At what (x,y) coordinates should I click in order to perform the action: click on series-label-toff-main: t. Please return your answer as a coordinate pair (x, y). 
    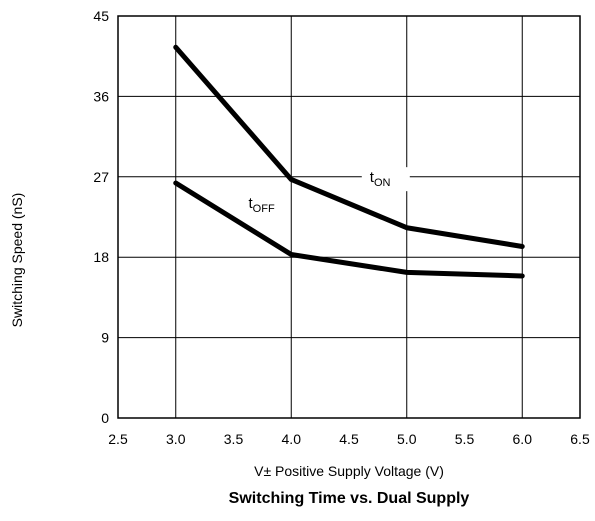
    Looking at the image, I should click on (251, 203).